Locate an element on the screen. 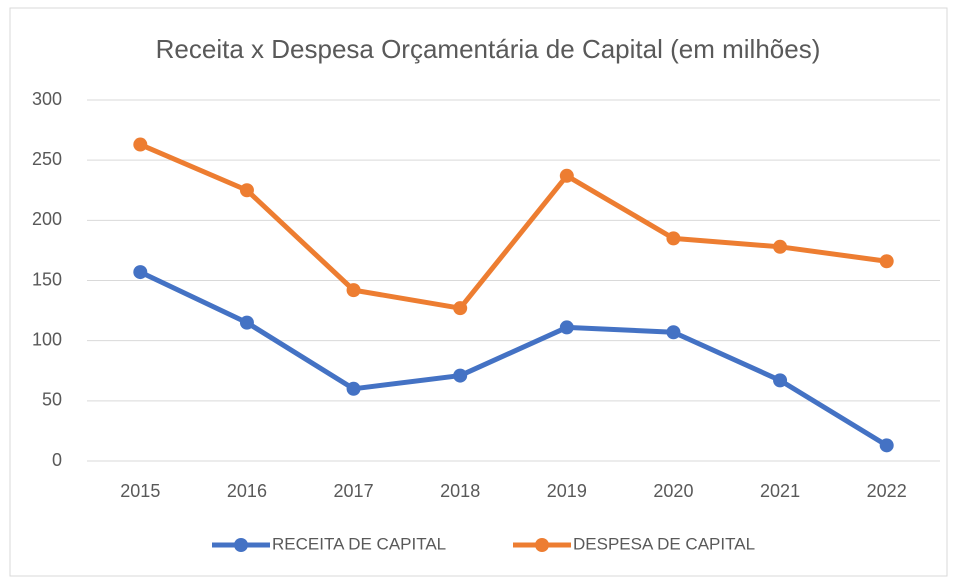  y-tick-label: 0 is located at coordinates (57, 460).